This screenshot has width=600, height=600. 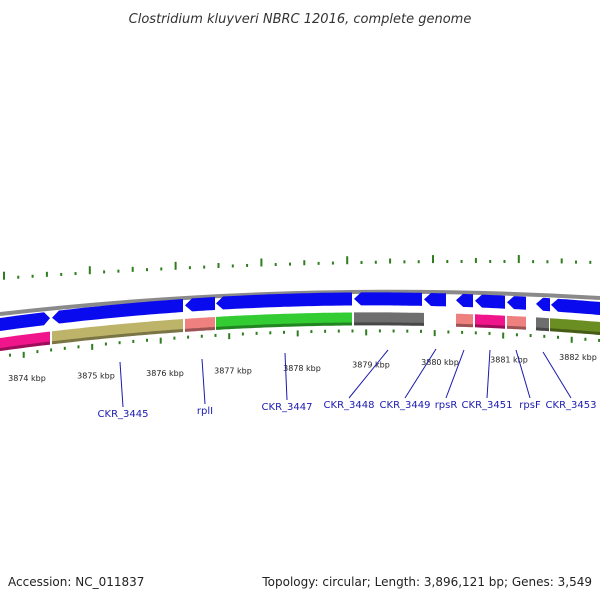 What do you see at coordinates (76, 582) in the screenshot?
I see `accession-text: Accession: NC_011837` at bounding box center [76, 582].